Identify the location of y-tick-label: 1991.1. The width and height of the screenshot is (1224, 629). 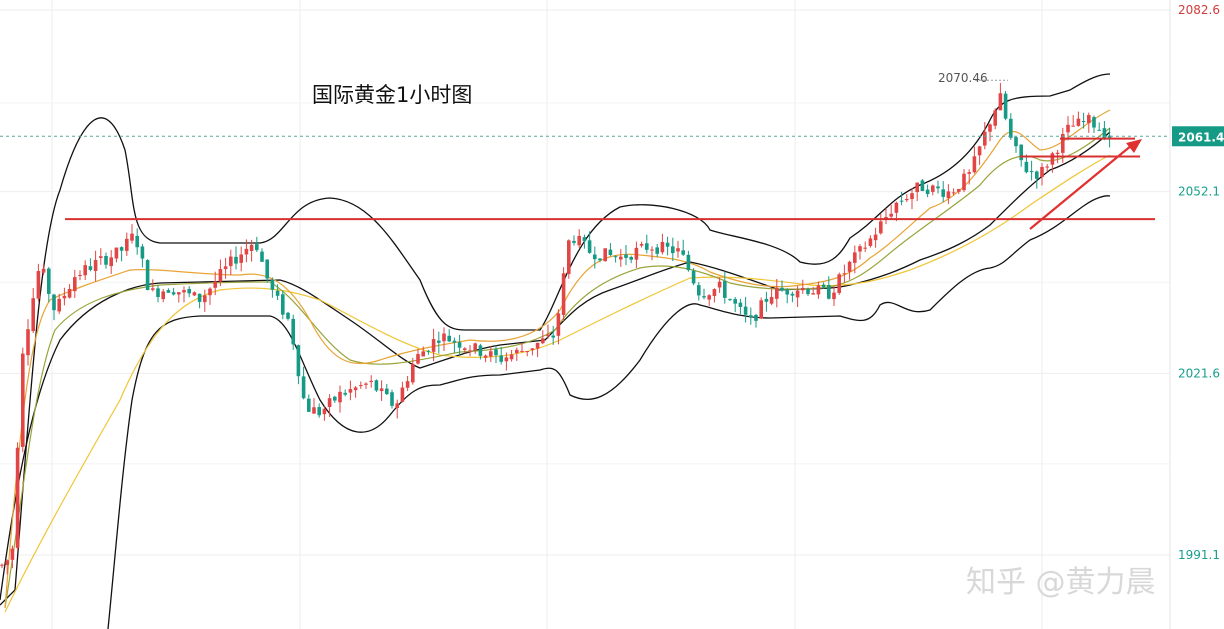
(1199, 555).